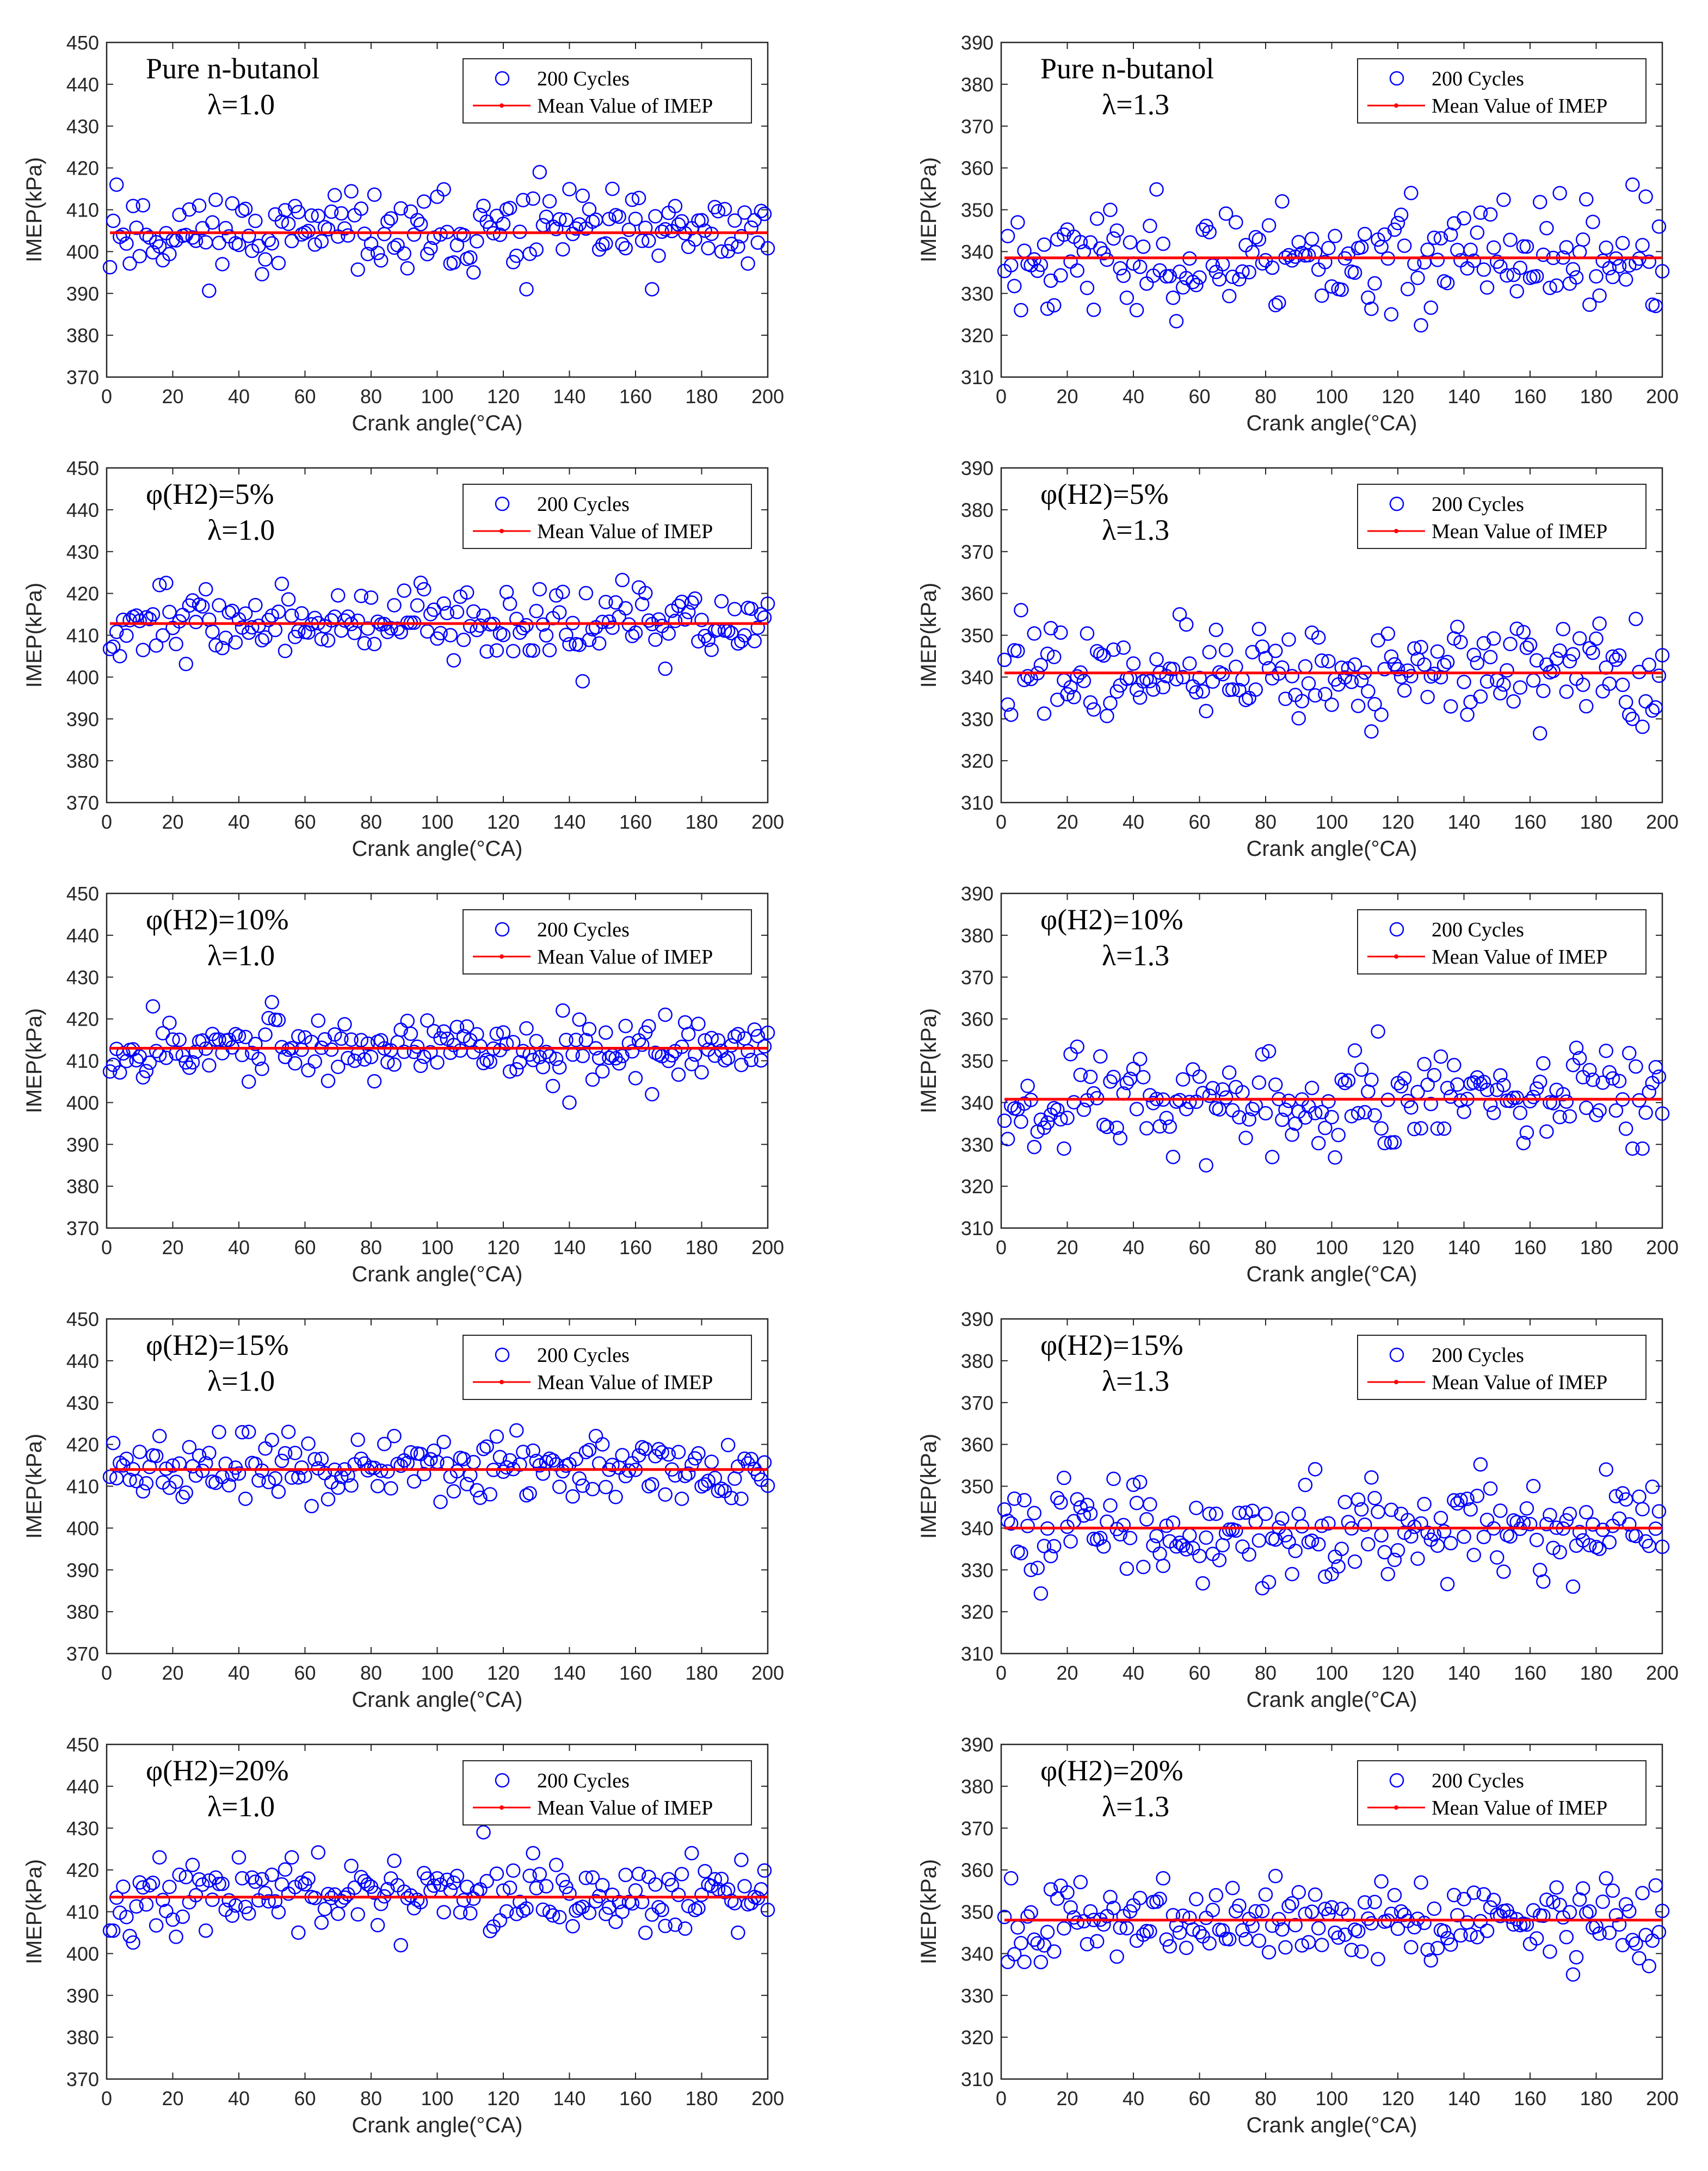  Describe the element at coordinates (239, 396) in the screenshot. I see `x-tick-label: 40` at that location.